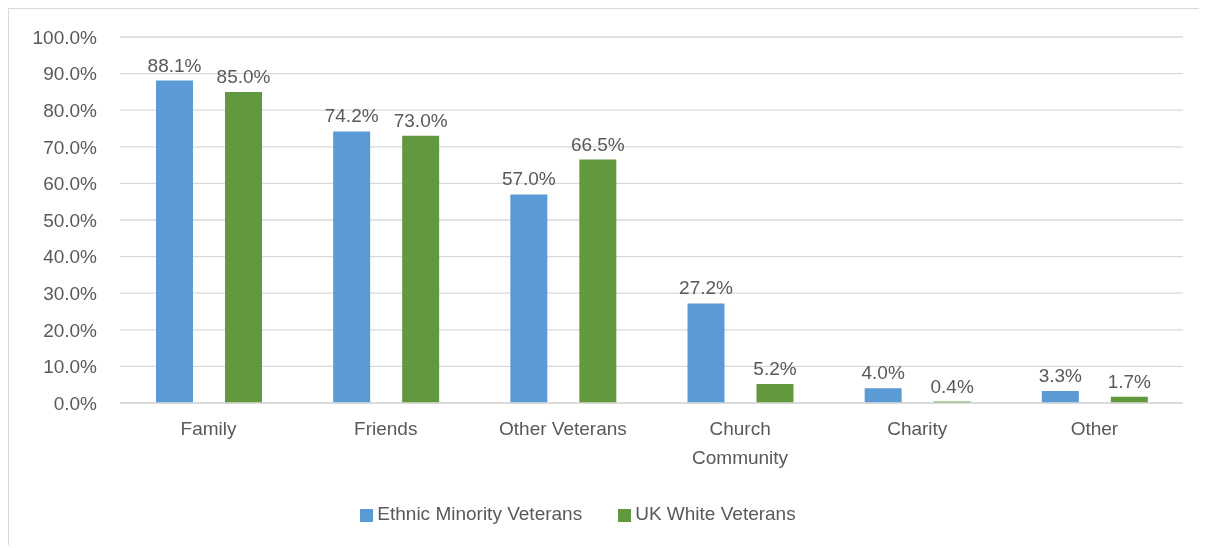  What do you see at coordinates (70, 293) in the screenshot?
I see `y-tick-label: 30.0%` at bounding box center [70, 293].